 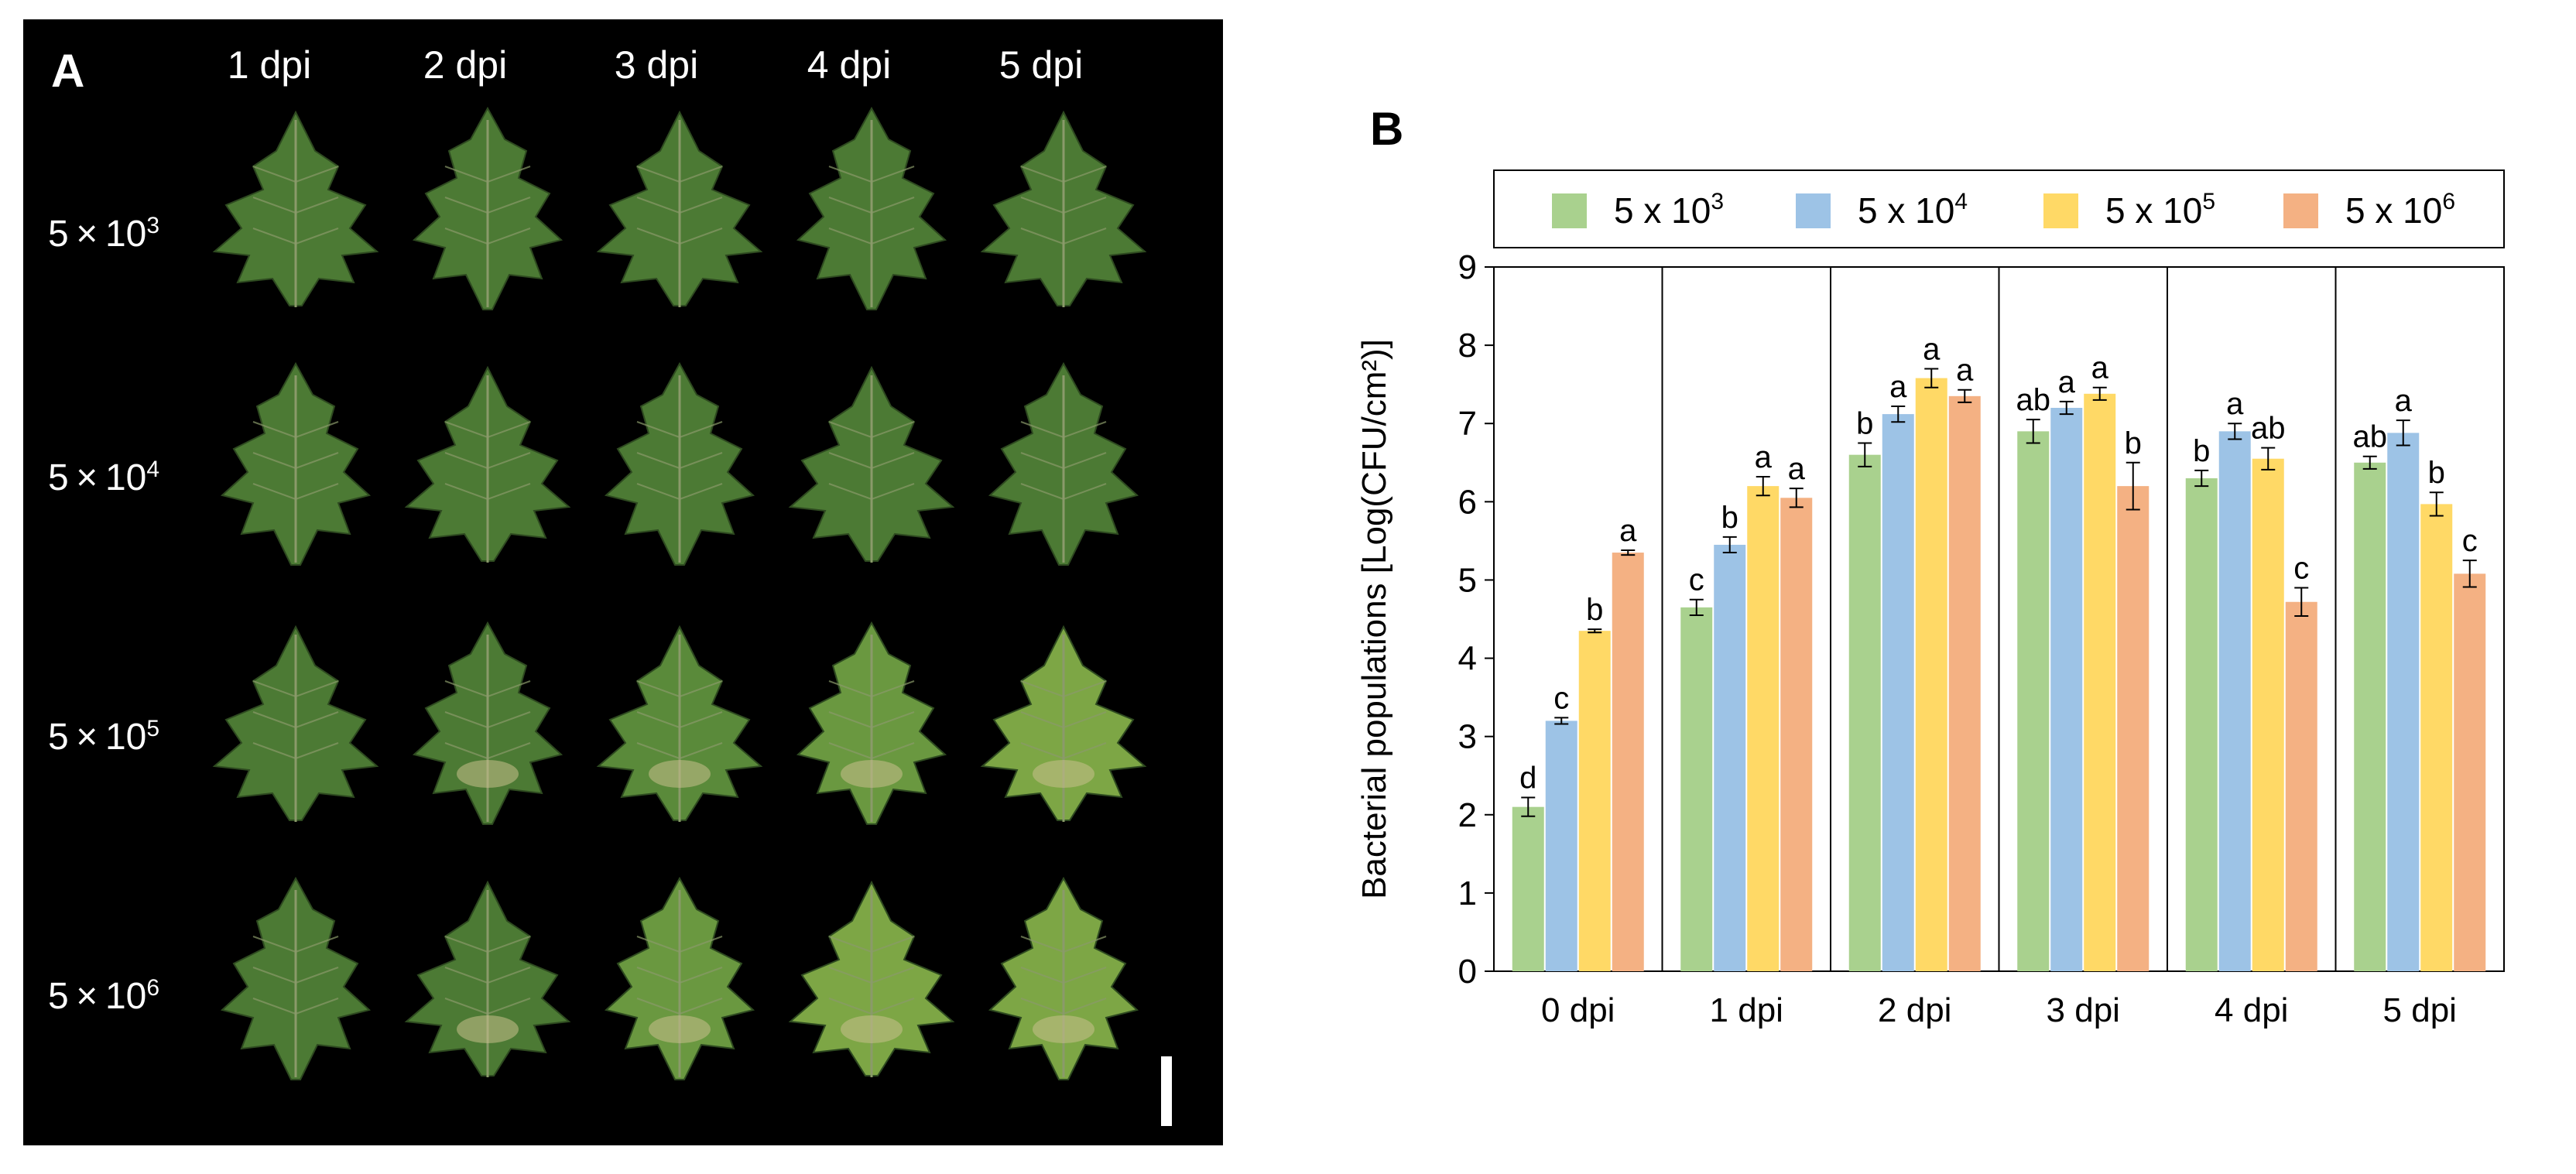 What do you see at coordinates (1913, 210) in the screenshot?
I see `legend-label-2: 5 x 10⁴` at bounding box center [1913, 210].